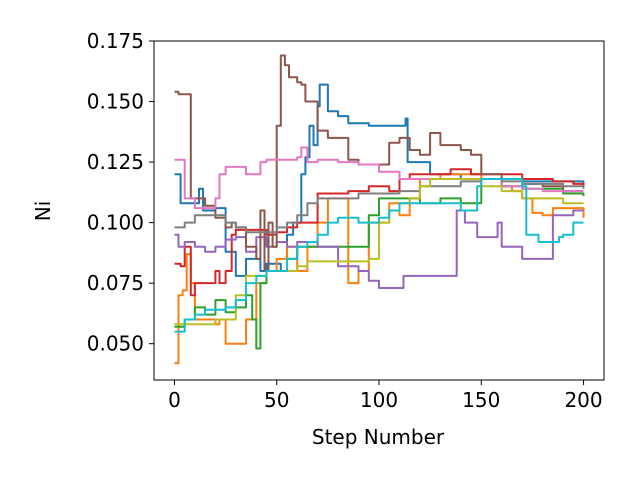 The width and height of the screenshot is (640, 480). What do you see at coordinates (115, 102) in the screenshot?
I see `y-tick-label: 0.150` at bounding box center [115, 102].